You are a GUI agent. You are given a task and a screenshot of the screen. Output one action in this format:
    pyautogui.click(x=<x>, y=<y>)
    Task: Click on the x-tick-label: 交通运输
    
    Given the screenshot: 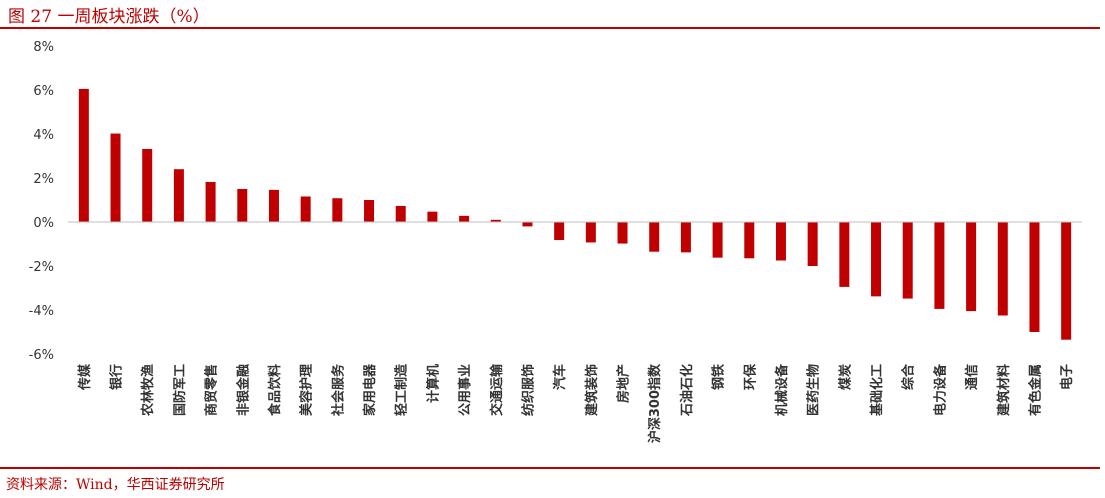 What is the action you would take?
    pyautogui.click(x=497, y=389)
    